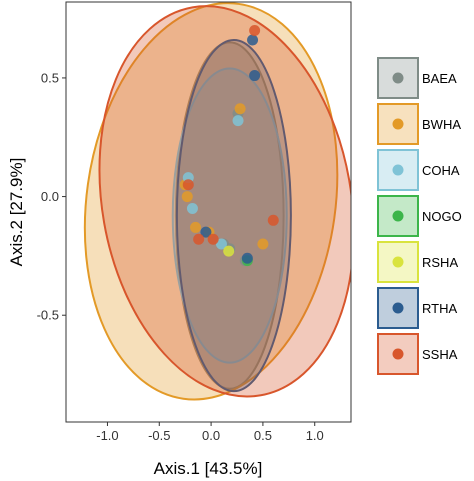  What do you see at coordinates (48, 315) in the screenshot?
I see `y-tick-label: -0.5` at bounding box center [48, 315].